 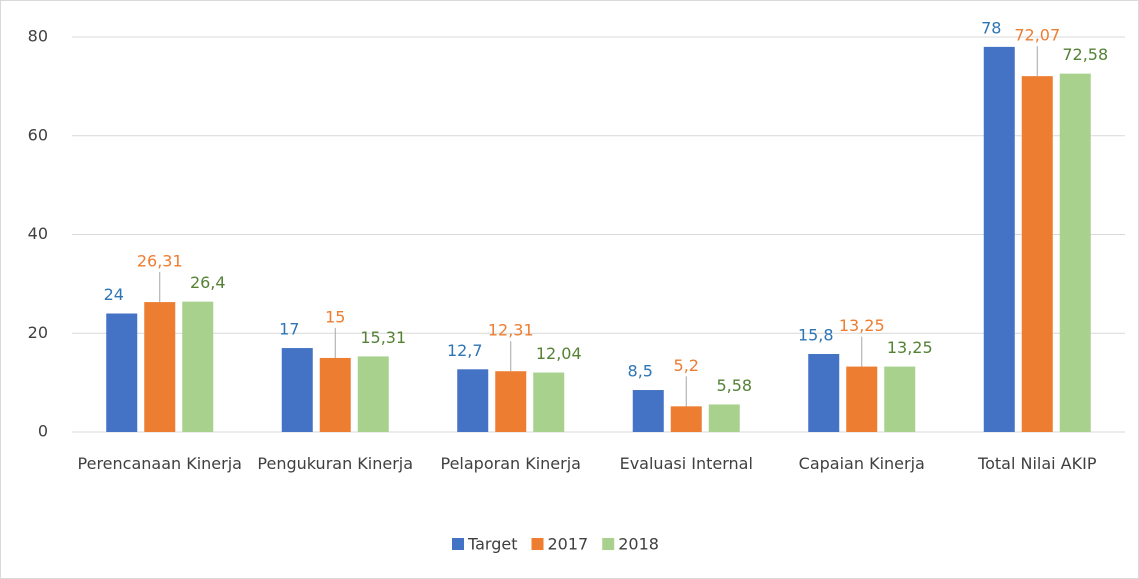 What do you see at coordinates (160, 261) in the screenshot?
I see `data-label: 26,31` at bounding box center [160, 261].